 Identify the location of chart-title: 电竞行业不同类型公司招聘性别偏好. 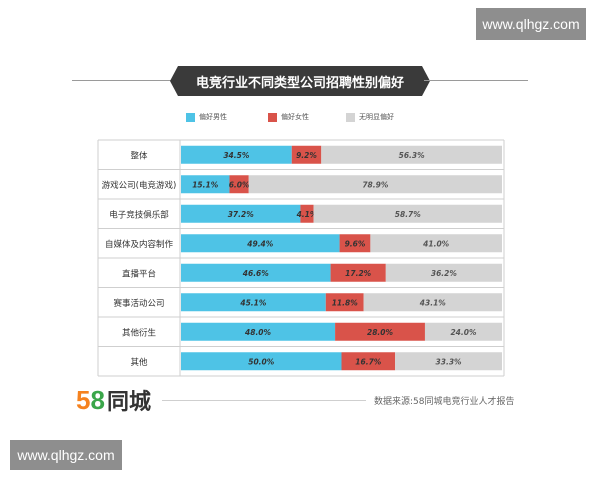
(300, 81).